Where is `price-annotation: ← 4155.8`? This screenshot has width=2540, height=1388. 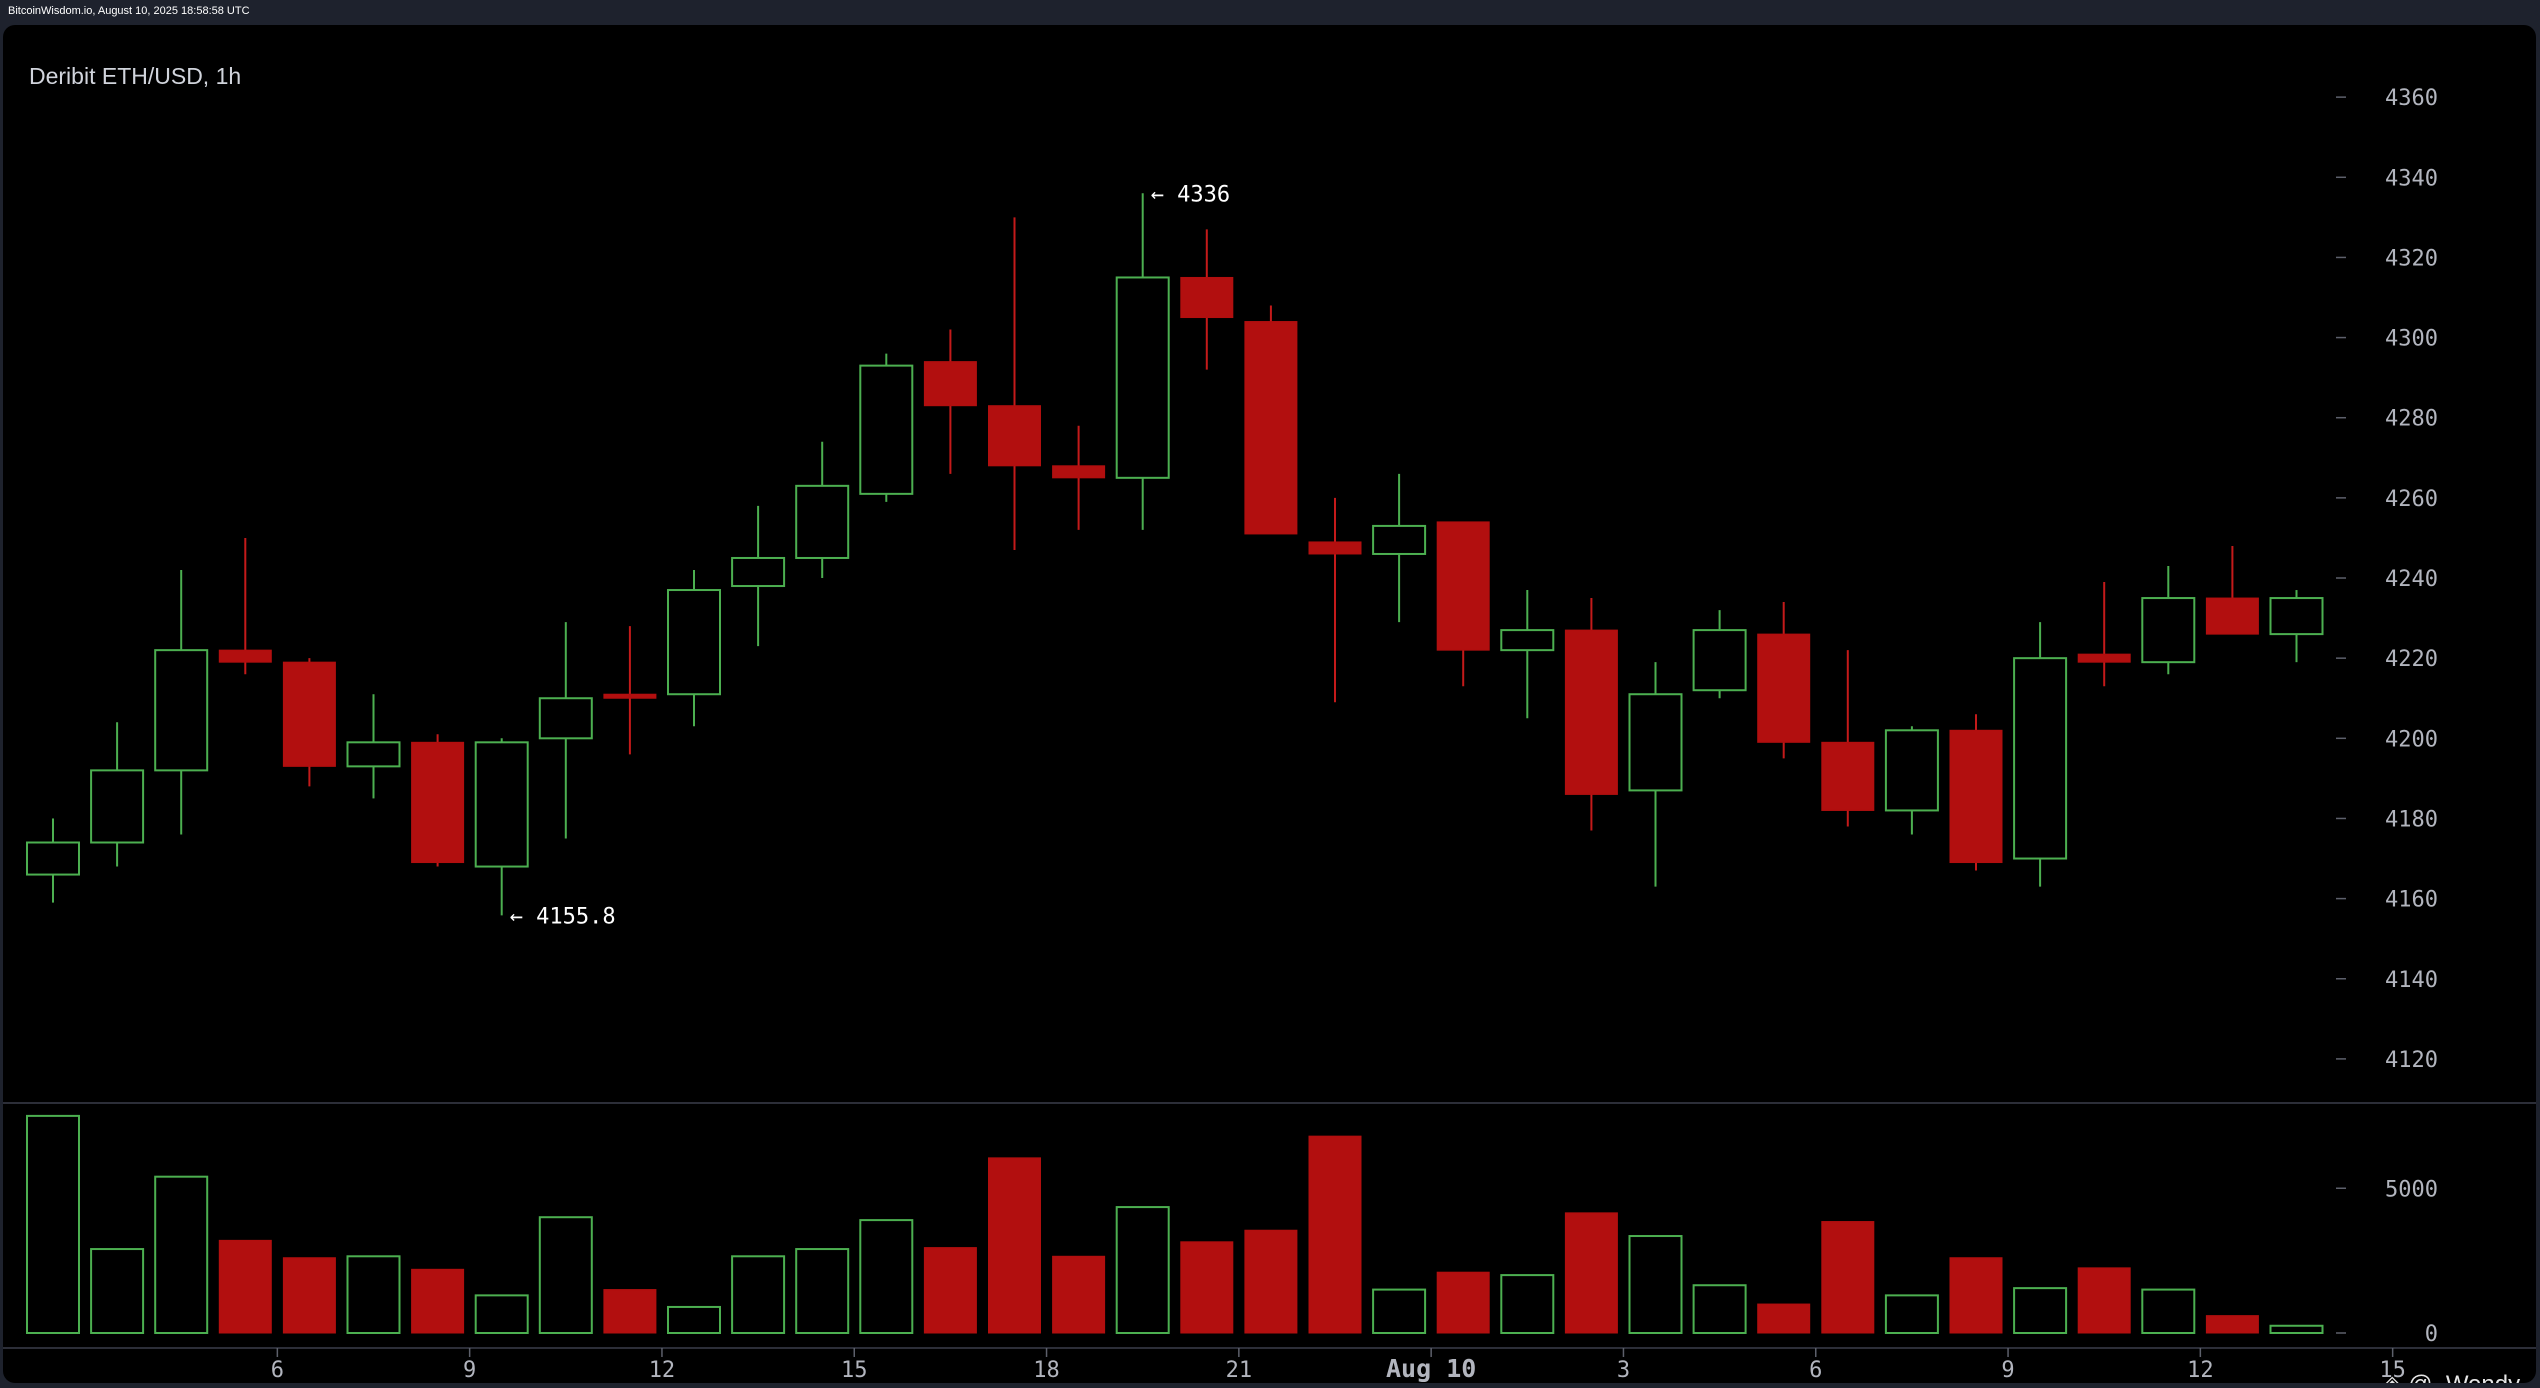
price-annotation: ← 4155.8 is located at coordinates (563, 916).